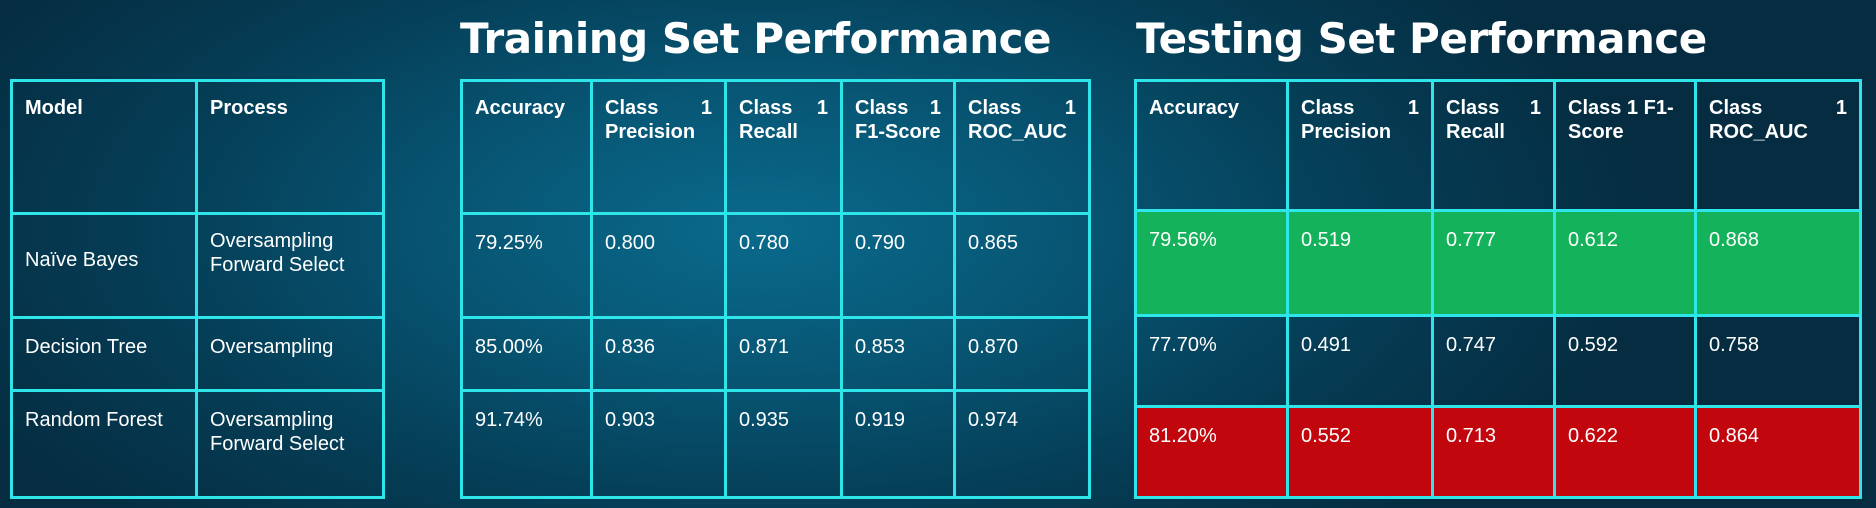 The height and width of the screenshot is (508, 1876). What do you see at coordinates (104, 444) in the screenshot?
I see `model-name-cell: Random Forest` at bounding box center [104, 444].